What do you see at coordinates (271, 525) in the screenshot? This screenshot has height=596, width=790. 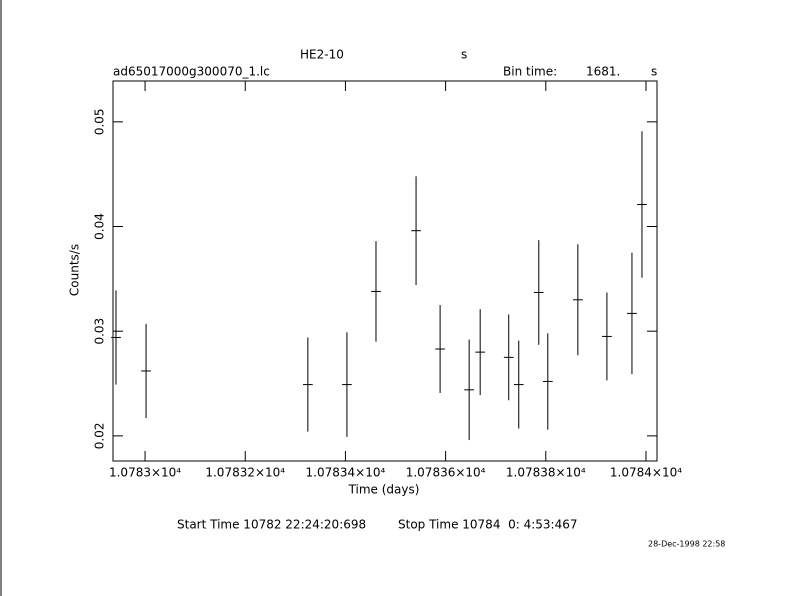 I see `start-time: Start Time 10782 22:24:20:698` at bounding box center [271, 525].